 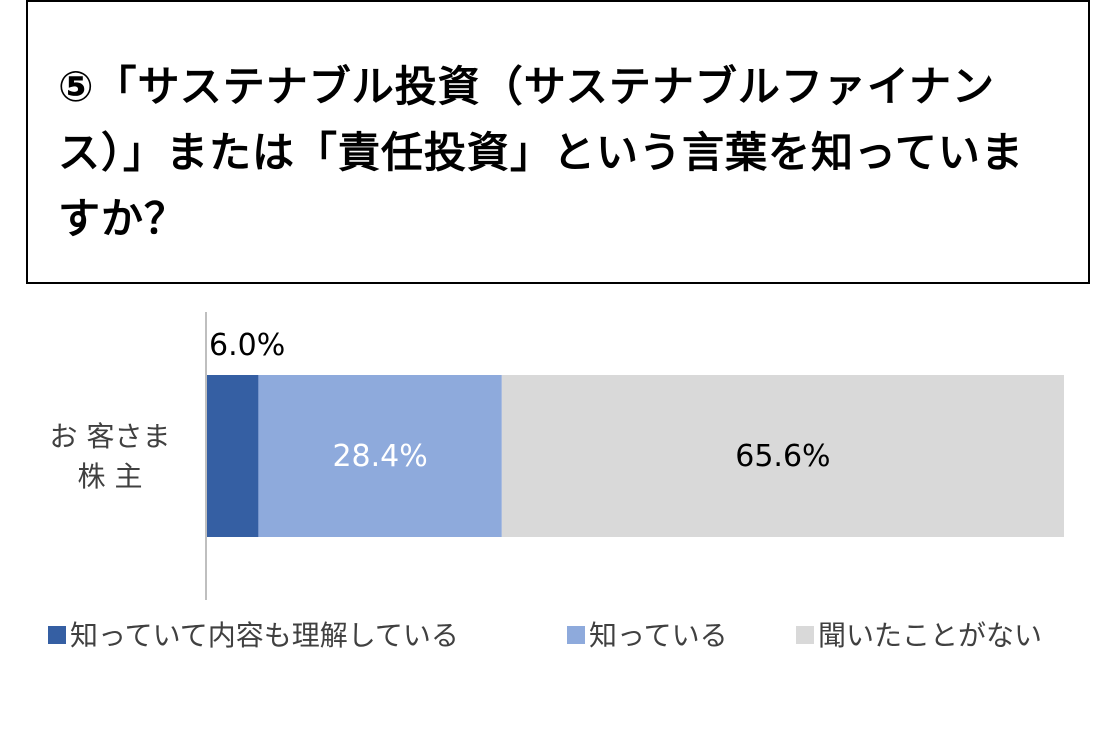 I want to click on data-labels: 6.0% 28.4% 65.6%, so click(x=520, y=401).